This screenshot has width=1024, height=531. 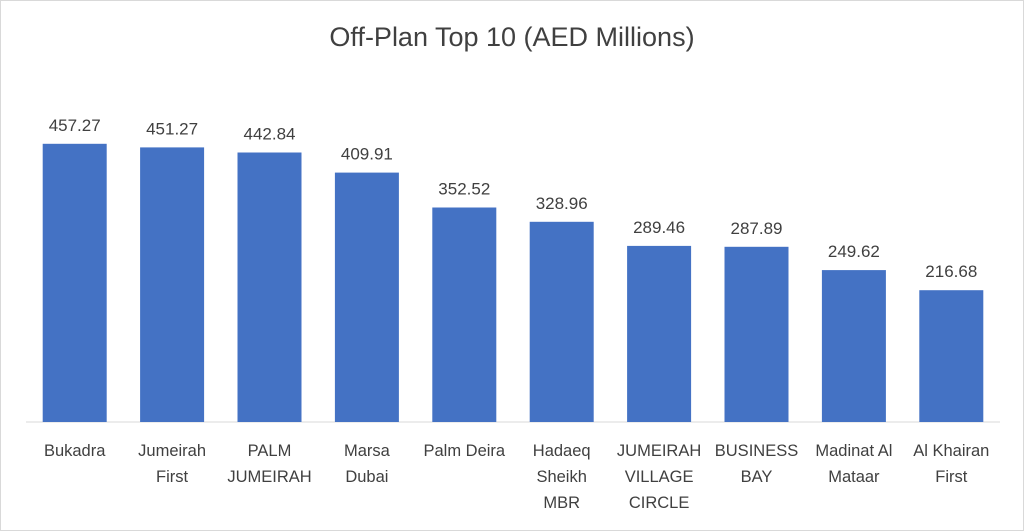 What do you see at coordinates (659, 227) in the screenshot?
I see `data-label: 289.46` at bounding box center [659, 227].